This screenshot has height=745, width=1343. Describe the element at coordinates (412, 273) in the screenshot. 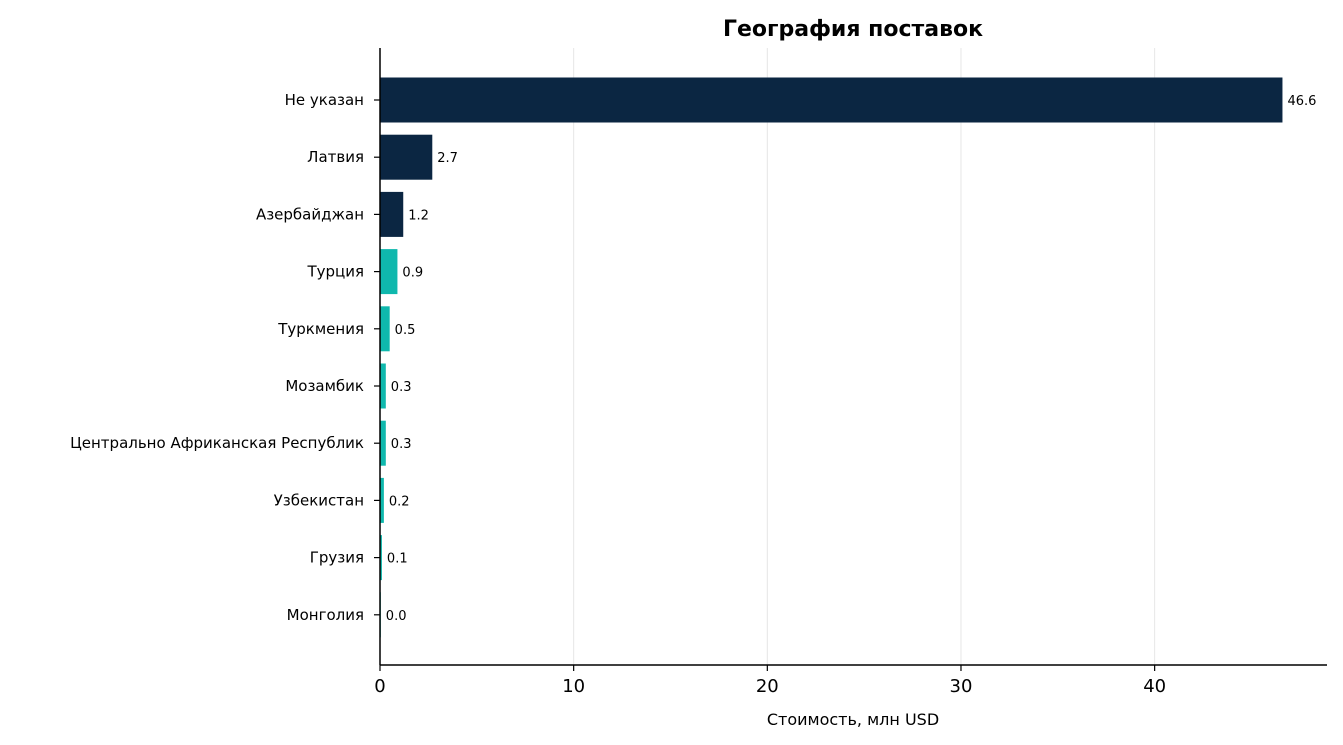

I see `data-label: 0.9` at that location.